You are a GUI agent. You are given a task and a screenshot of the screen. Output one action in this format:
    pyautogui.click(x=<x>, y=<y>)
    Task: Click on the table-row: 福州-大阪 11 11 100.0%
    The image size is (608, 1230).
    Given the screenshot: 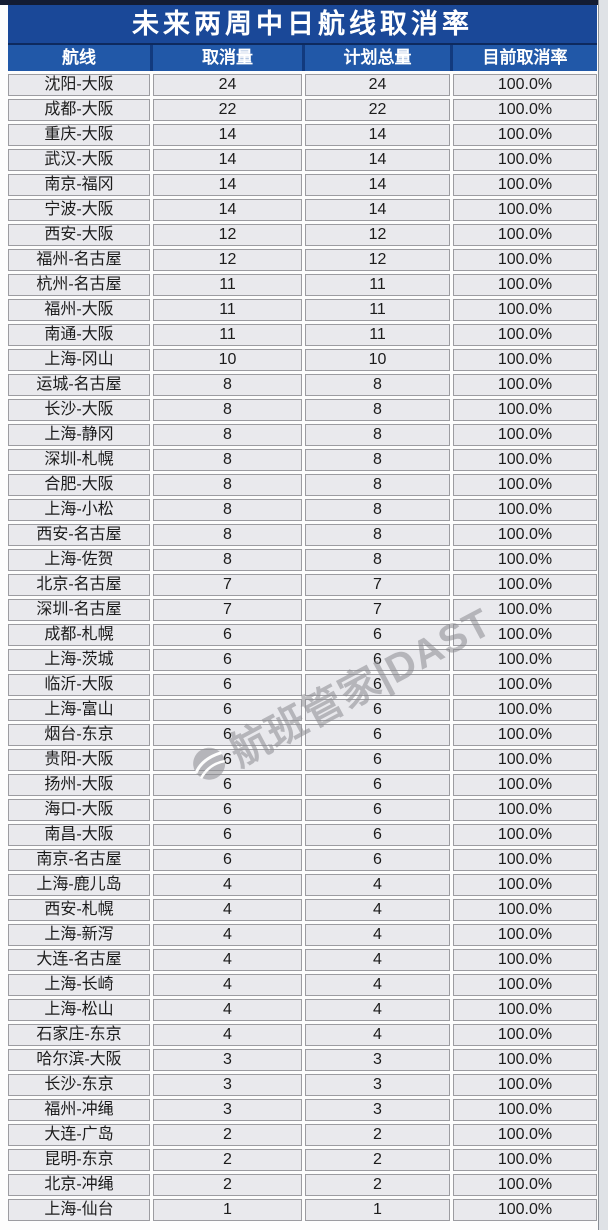 What is the action you would take?
    pyautogui.click(x=302, y=310)
    